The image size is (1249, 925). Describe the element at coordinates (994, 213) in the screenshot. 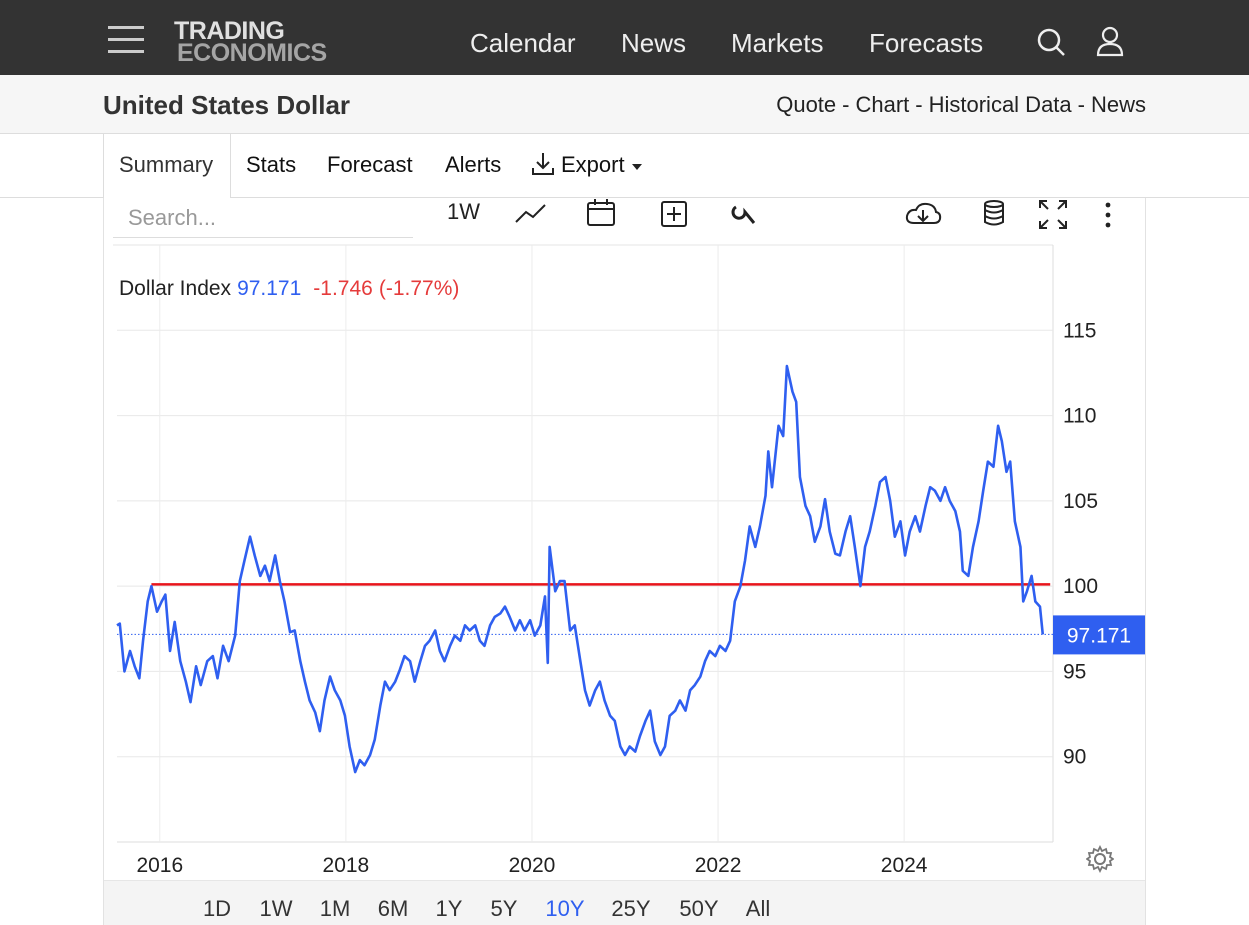

I see `database-icon` at that location.